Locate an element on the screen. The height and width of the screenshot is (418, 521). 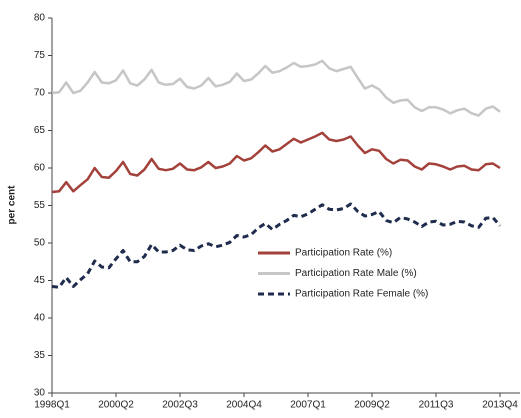
x-tick-label: 2000Q2 is located at coordinates (116, 405).